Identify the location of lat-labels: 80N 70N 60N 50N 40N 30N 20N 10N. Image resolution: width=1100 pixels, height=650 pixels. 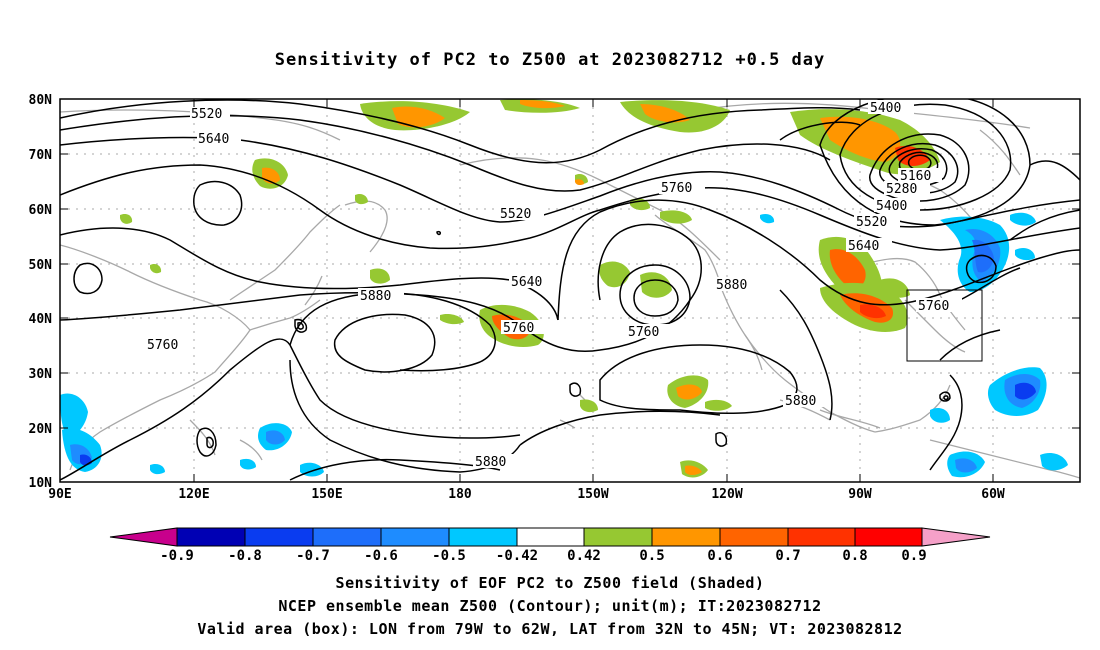
(41, 292).